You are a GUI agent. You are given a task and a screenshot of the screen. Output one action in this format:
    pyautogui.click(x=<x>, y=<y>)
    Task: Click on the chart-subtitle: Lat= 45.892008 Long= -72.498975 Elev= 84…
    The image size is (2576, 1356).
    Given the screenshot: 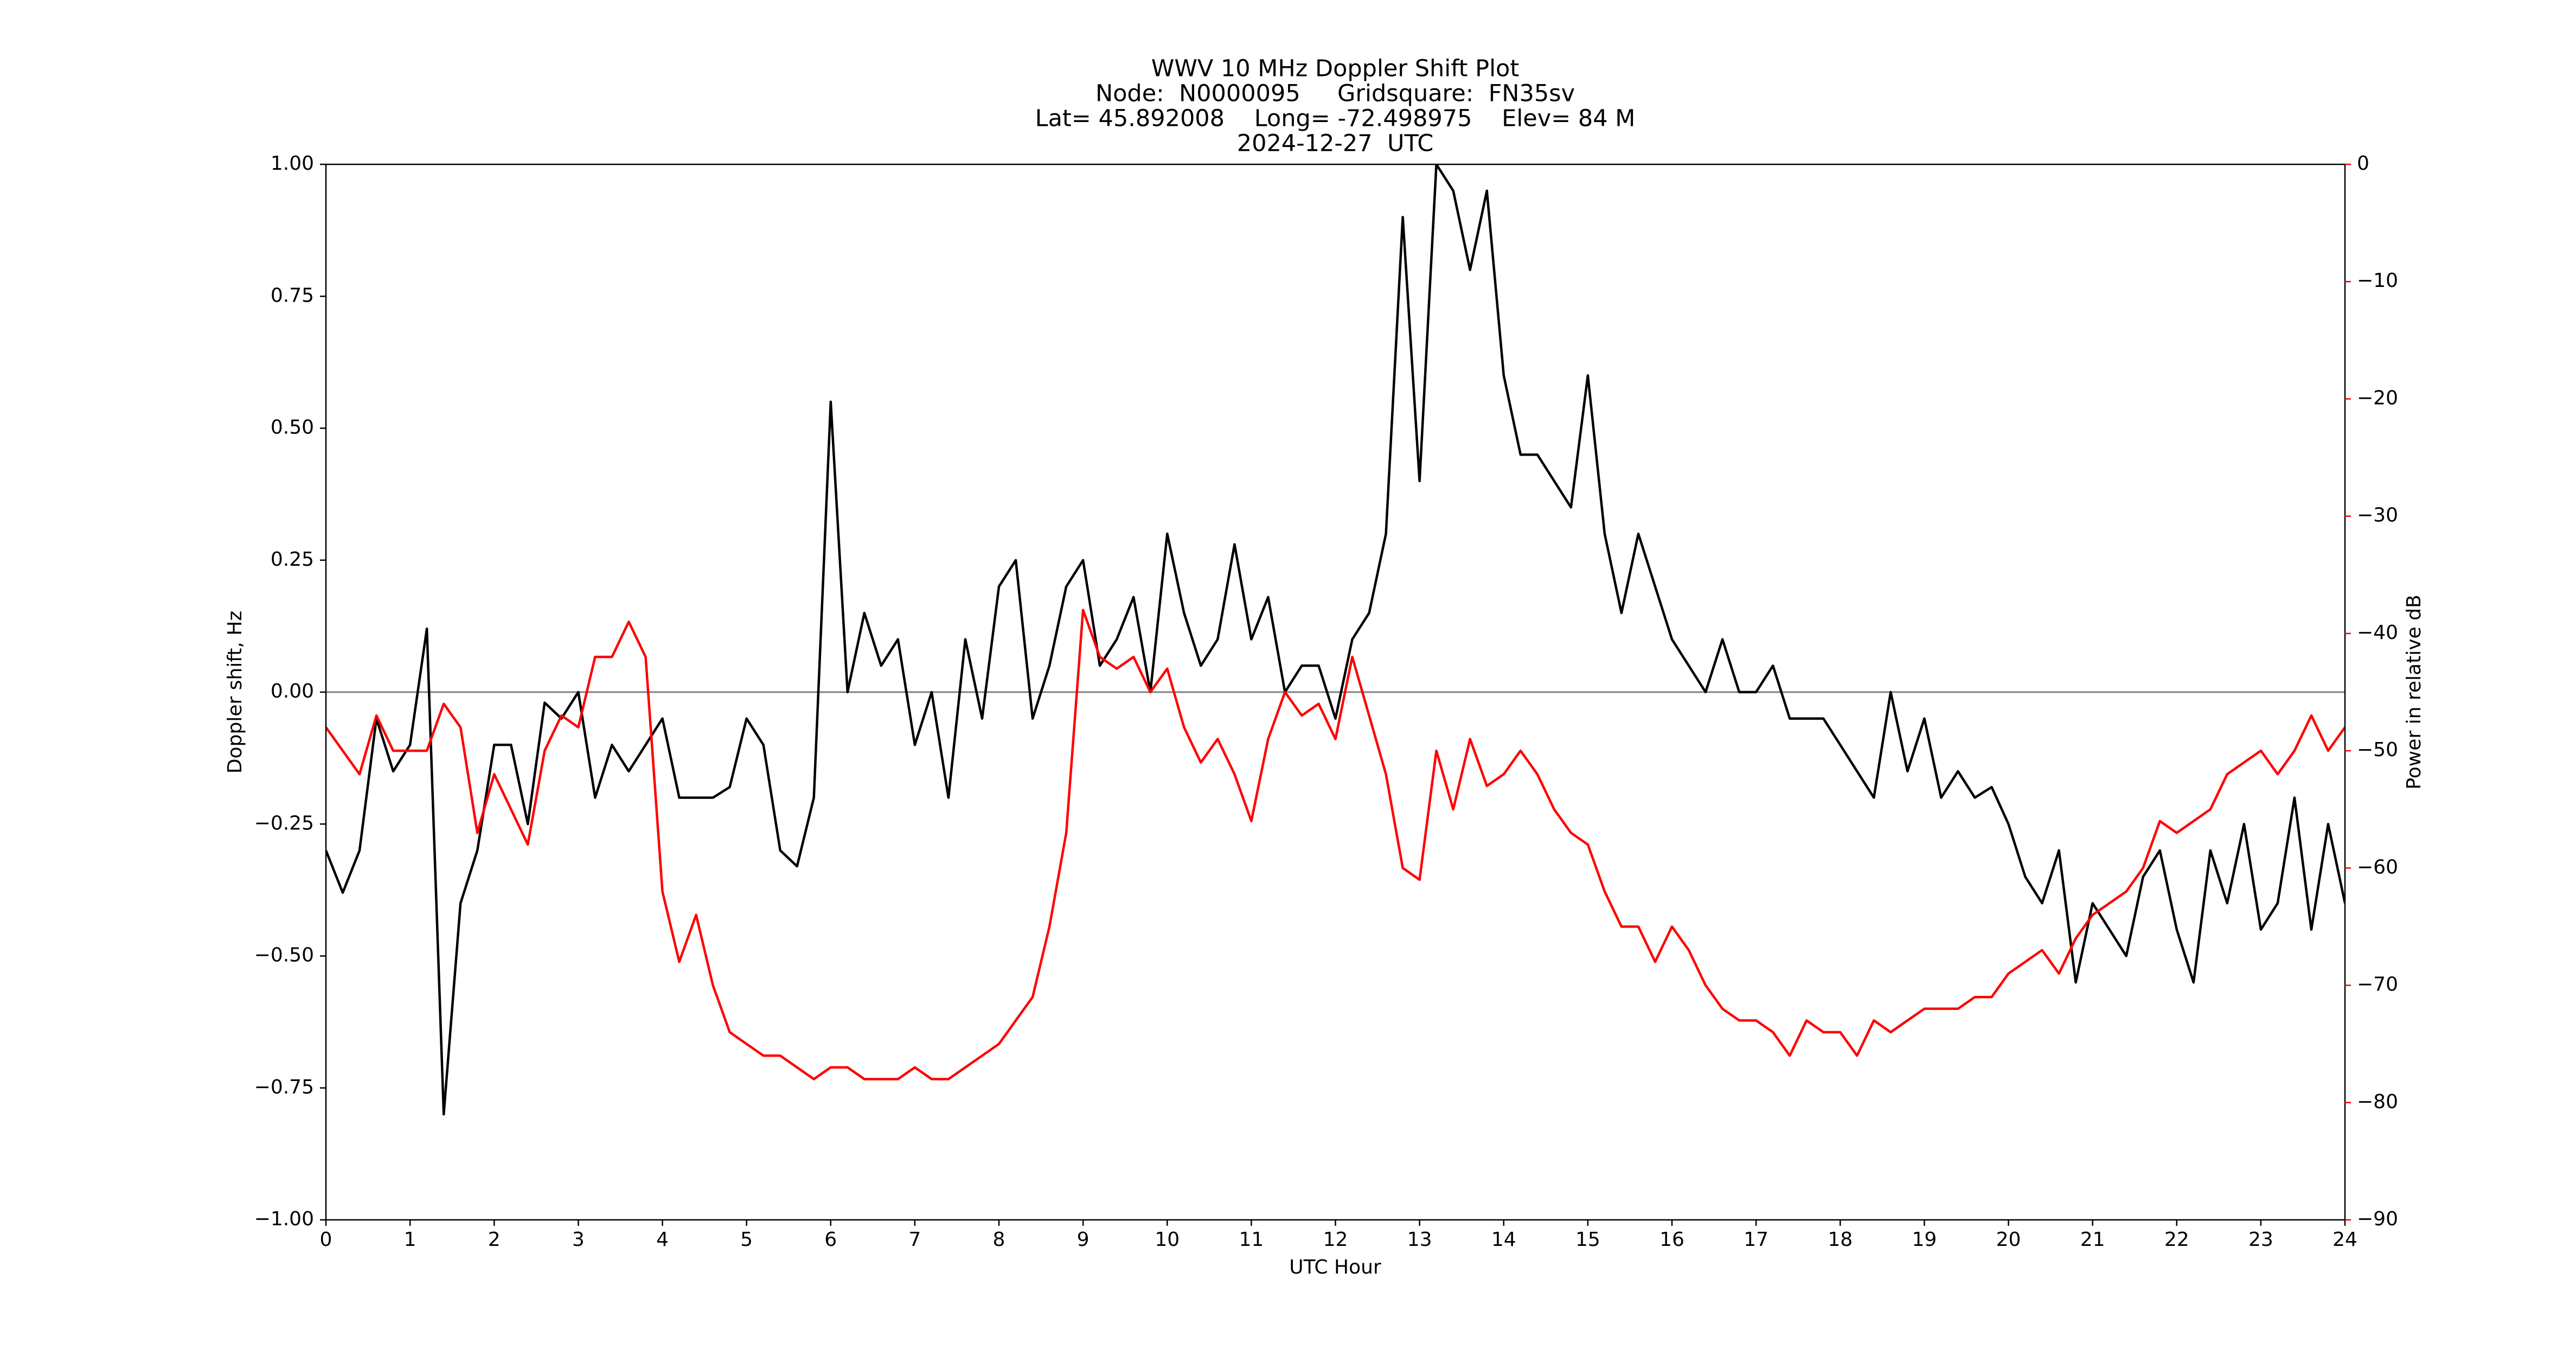 What is the action you would take?
    pyautogui.click(x=1336, y=118)
    